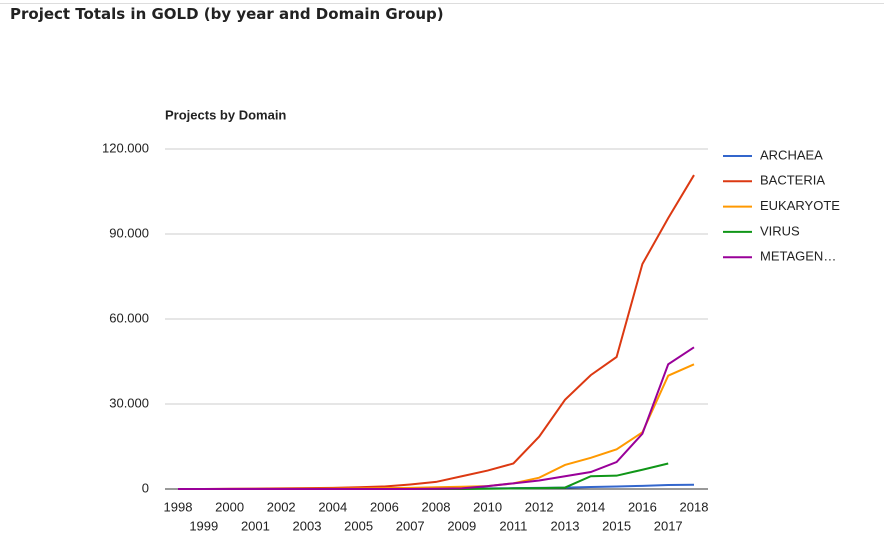 Image resolution: width=884 pixels, height=560 pixels. Describe the element at coordinates (539, 506) in the screenshot. I see `x-tick-label: 2012` at that location.